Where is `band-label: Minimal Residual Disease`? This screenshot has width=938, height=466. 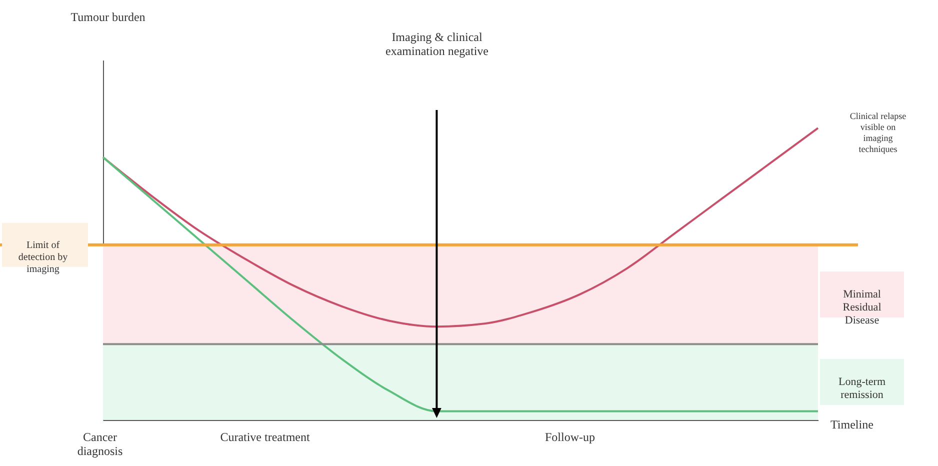
band-label: Minimal Residual Disease is located at coordinates (862, 307).